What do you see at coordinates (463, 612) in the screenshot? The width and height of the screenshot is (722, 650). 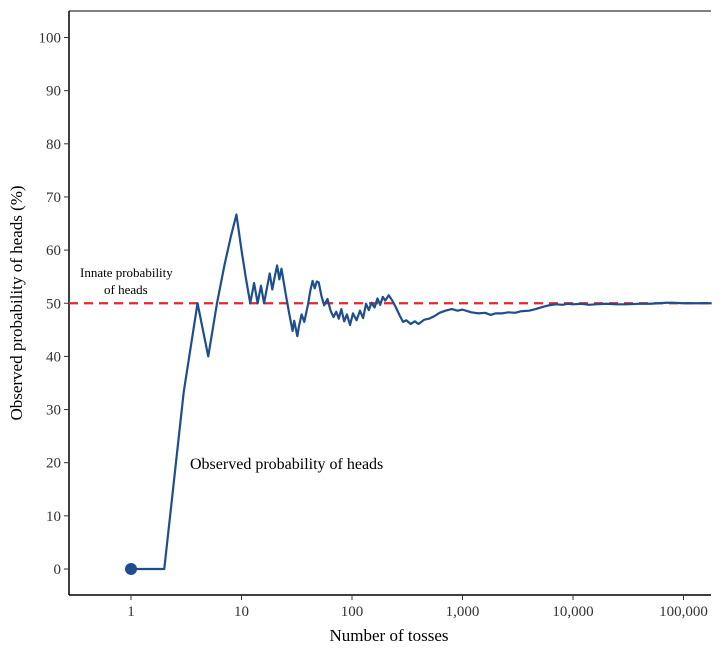 I see `x-tick-label: 1,000` at bounding box center [463, 612].